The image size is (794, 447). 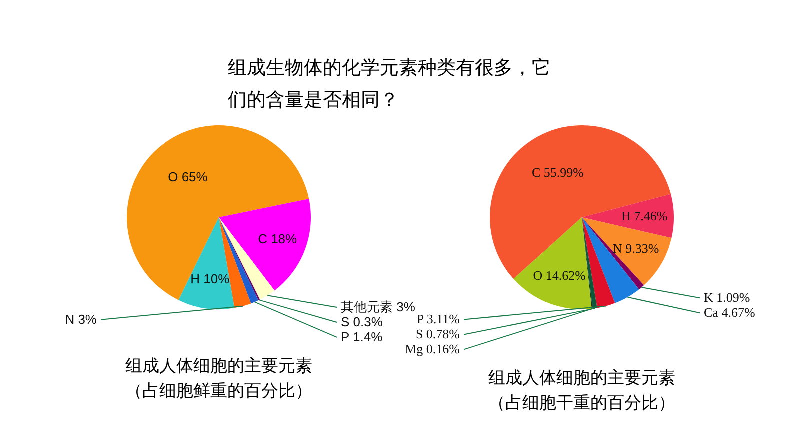 I want to click on text: （占细胞干重的百分比）, so click(x=582, y=404).